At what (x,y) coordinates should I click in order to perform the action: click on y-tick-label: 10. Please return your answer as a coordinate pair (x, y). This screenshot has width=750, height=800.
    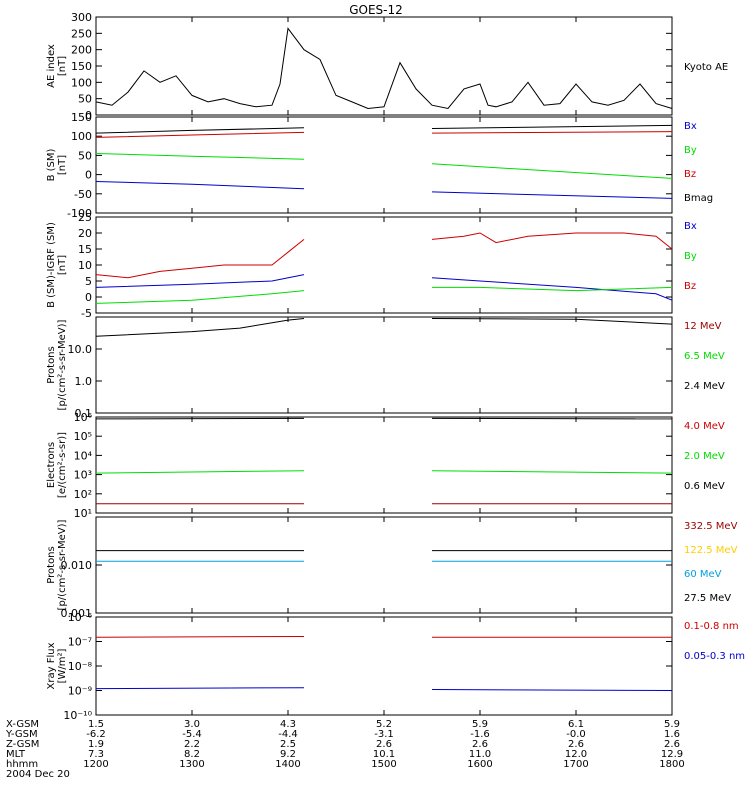
    Looking at the image, I should click on (85, 265).